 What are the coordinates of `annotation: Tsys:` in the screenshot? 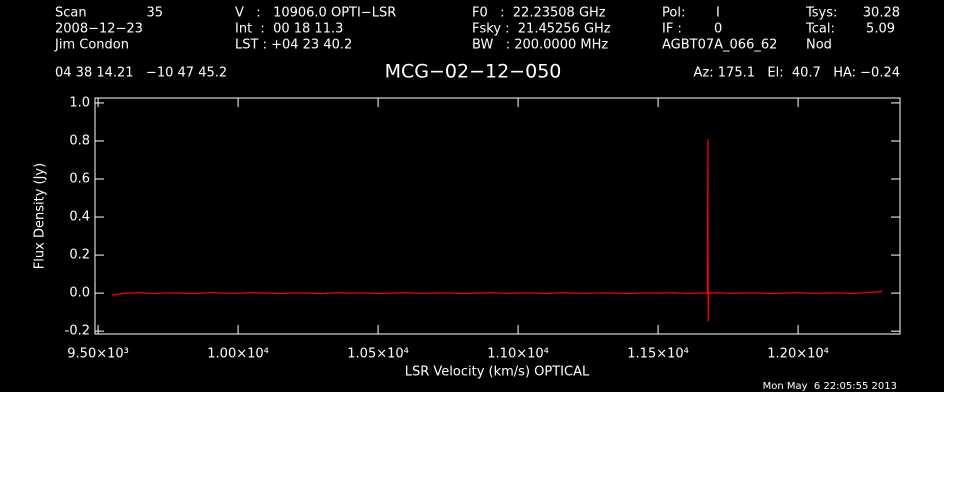 It's located at (821, 13).